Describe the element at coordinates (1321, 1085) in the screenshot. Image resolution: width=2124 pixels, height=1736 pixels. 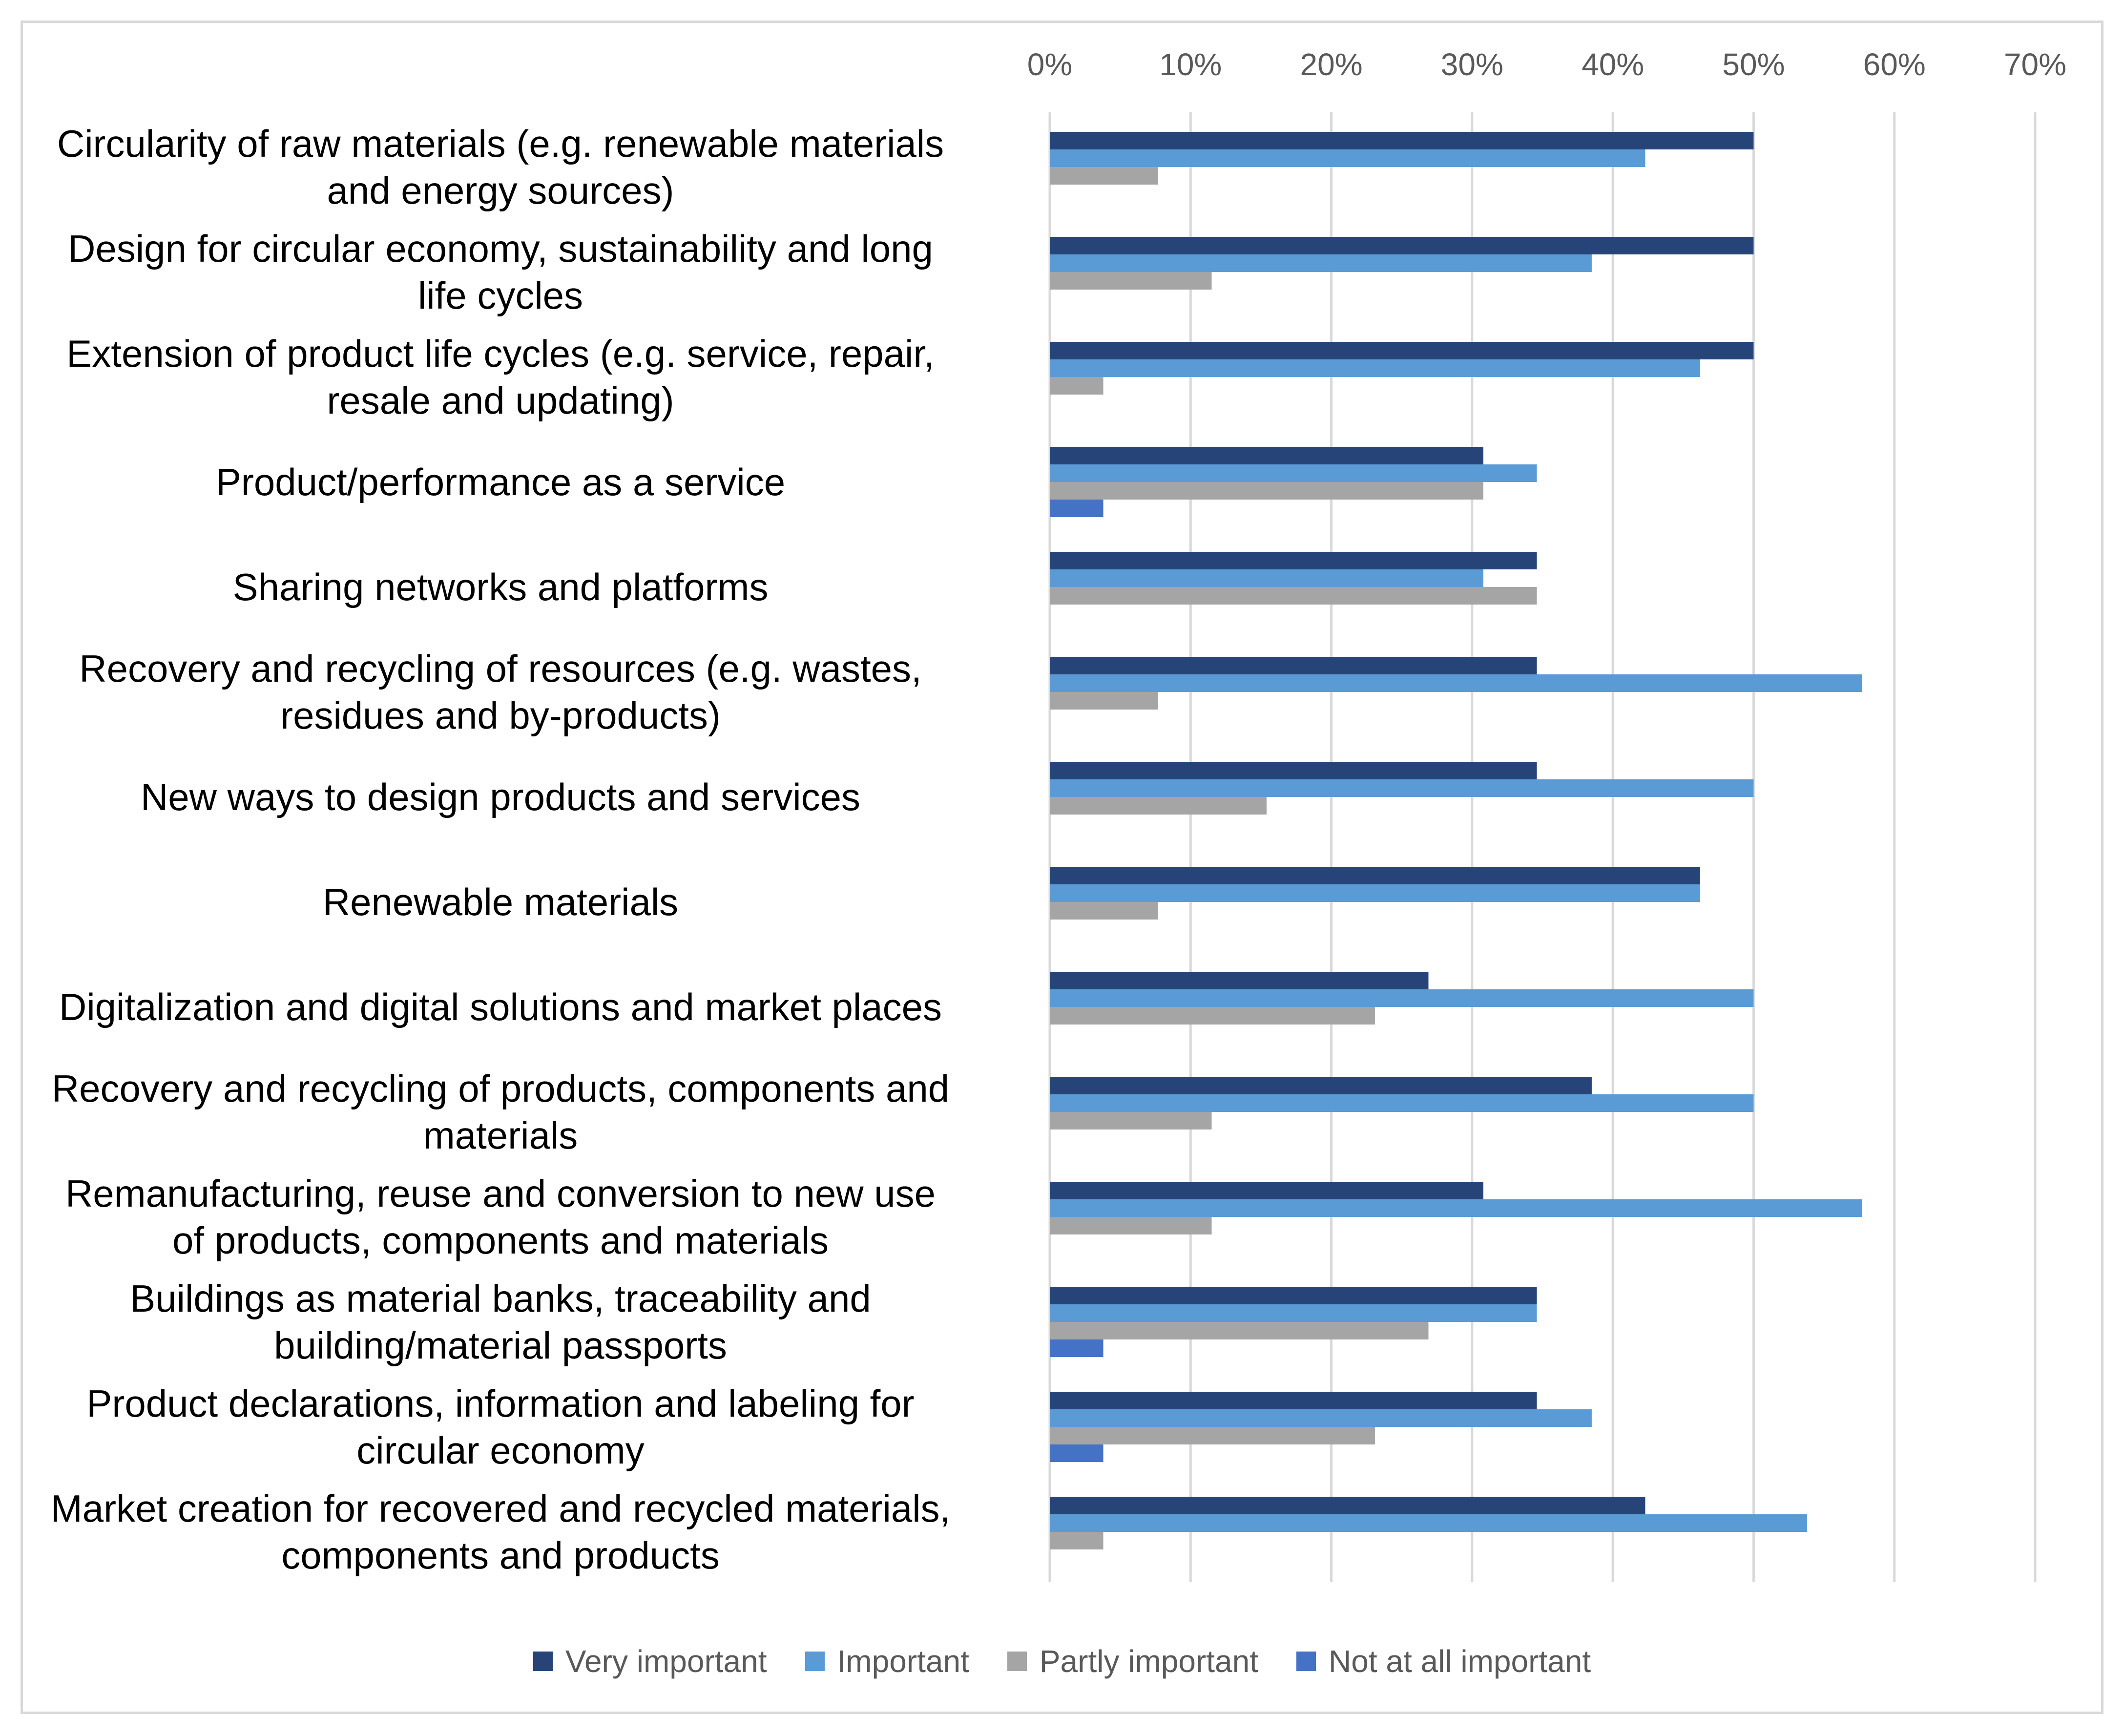
I see `bar-10-very-important` at that location.